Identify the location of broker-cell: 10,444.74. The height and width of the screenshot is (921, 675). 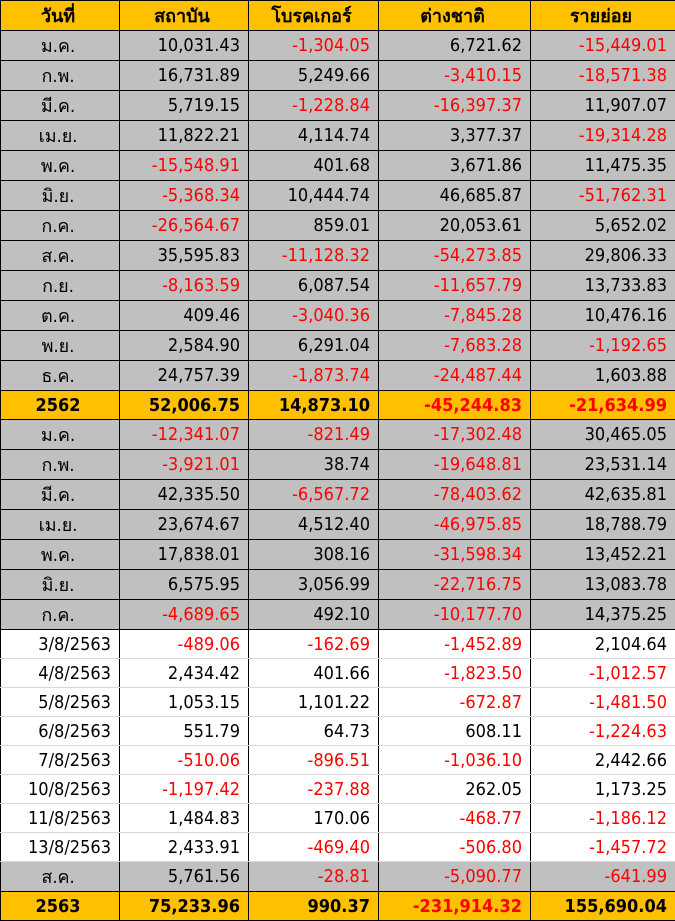
(314, 196).